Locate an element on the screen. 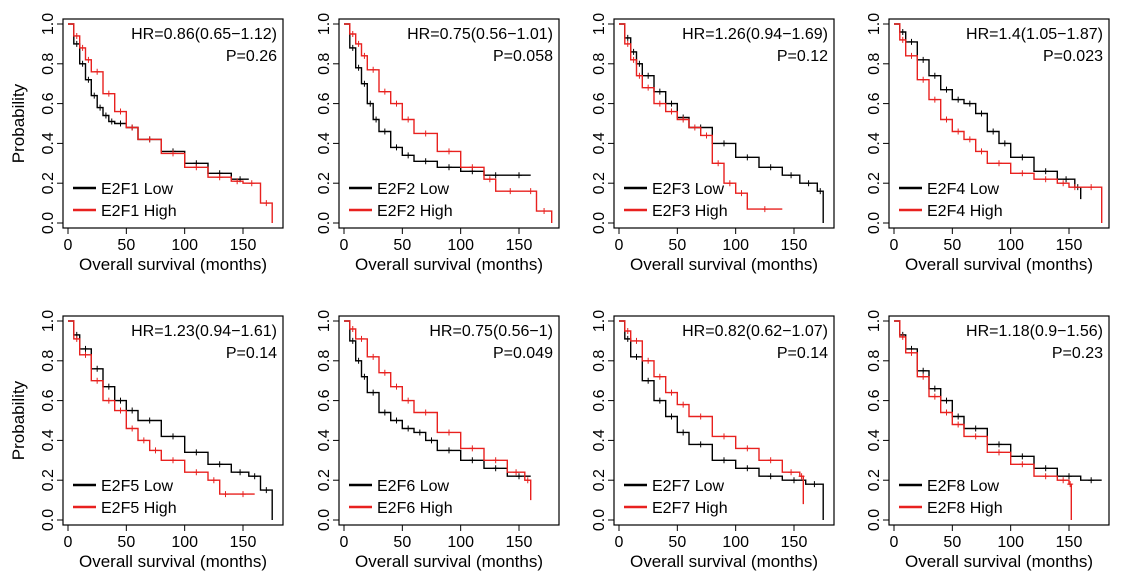 The image size is (1143, 578). survival-curve-low is located at coordinates (437, 99).